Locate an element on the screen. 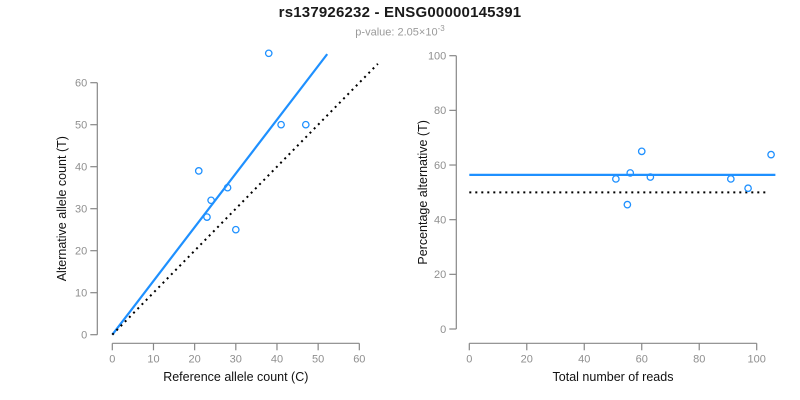  x-axis-title: Reference allele count (C) is located at coordinates (235, 377).